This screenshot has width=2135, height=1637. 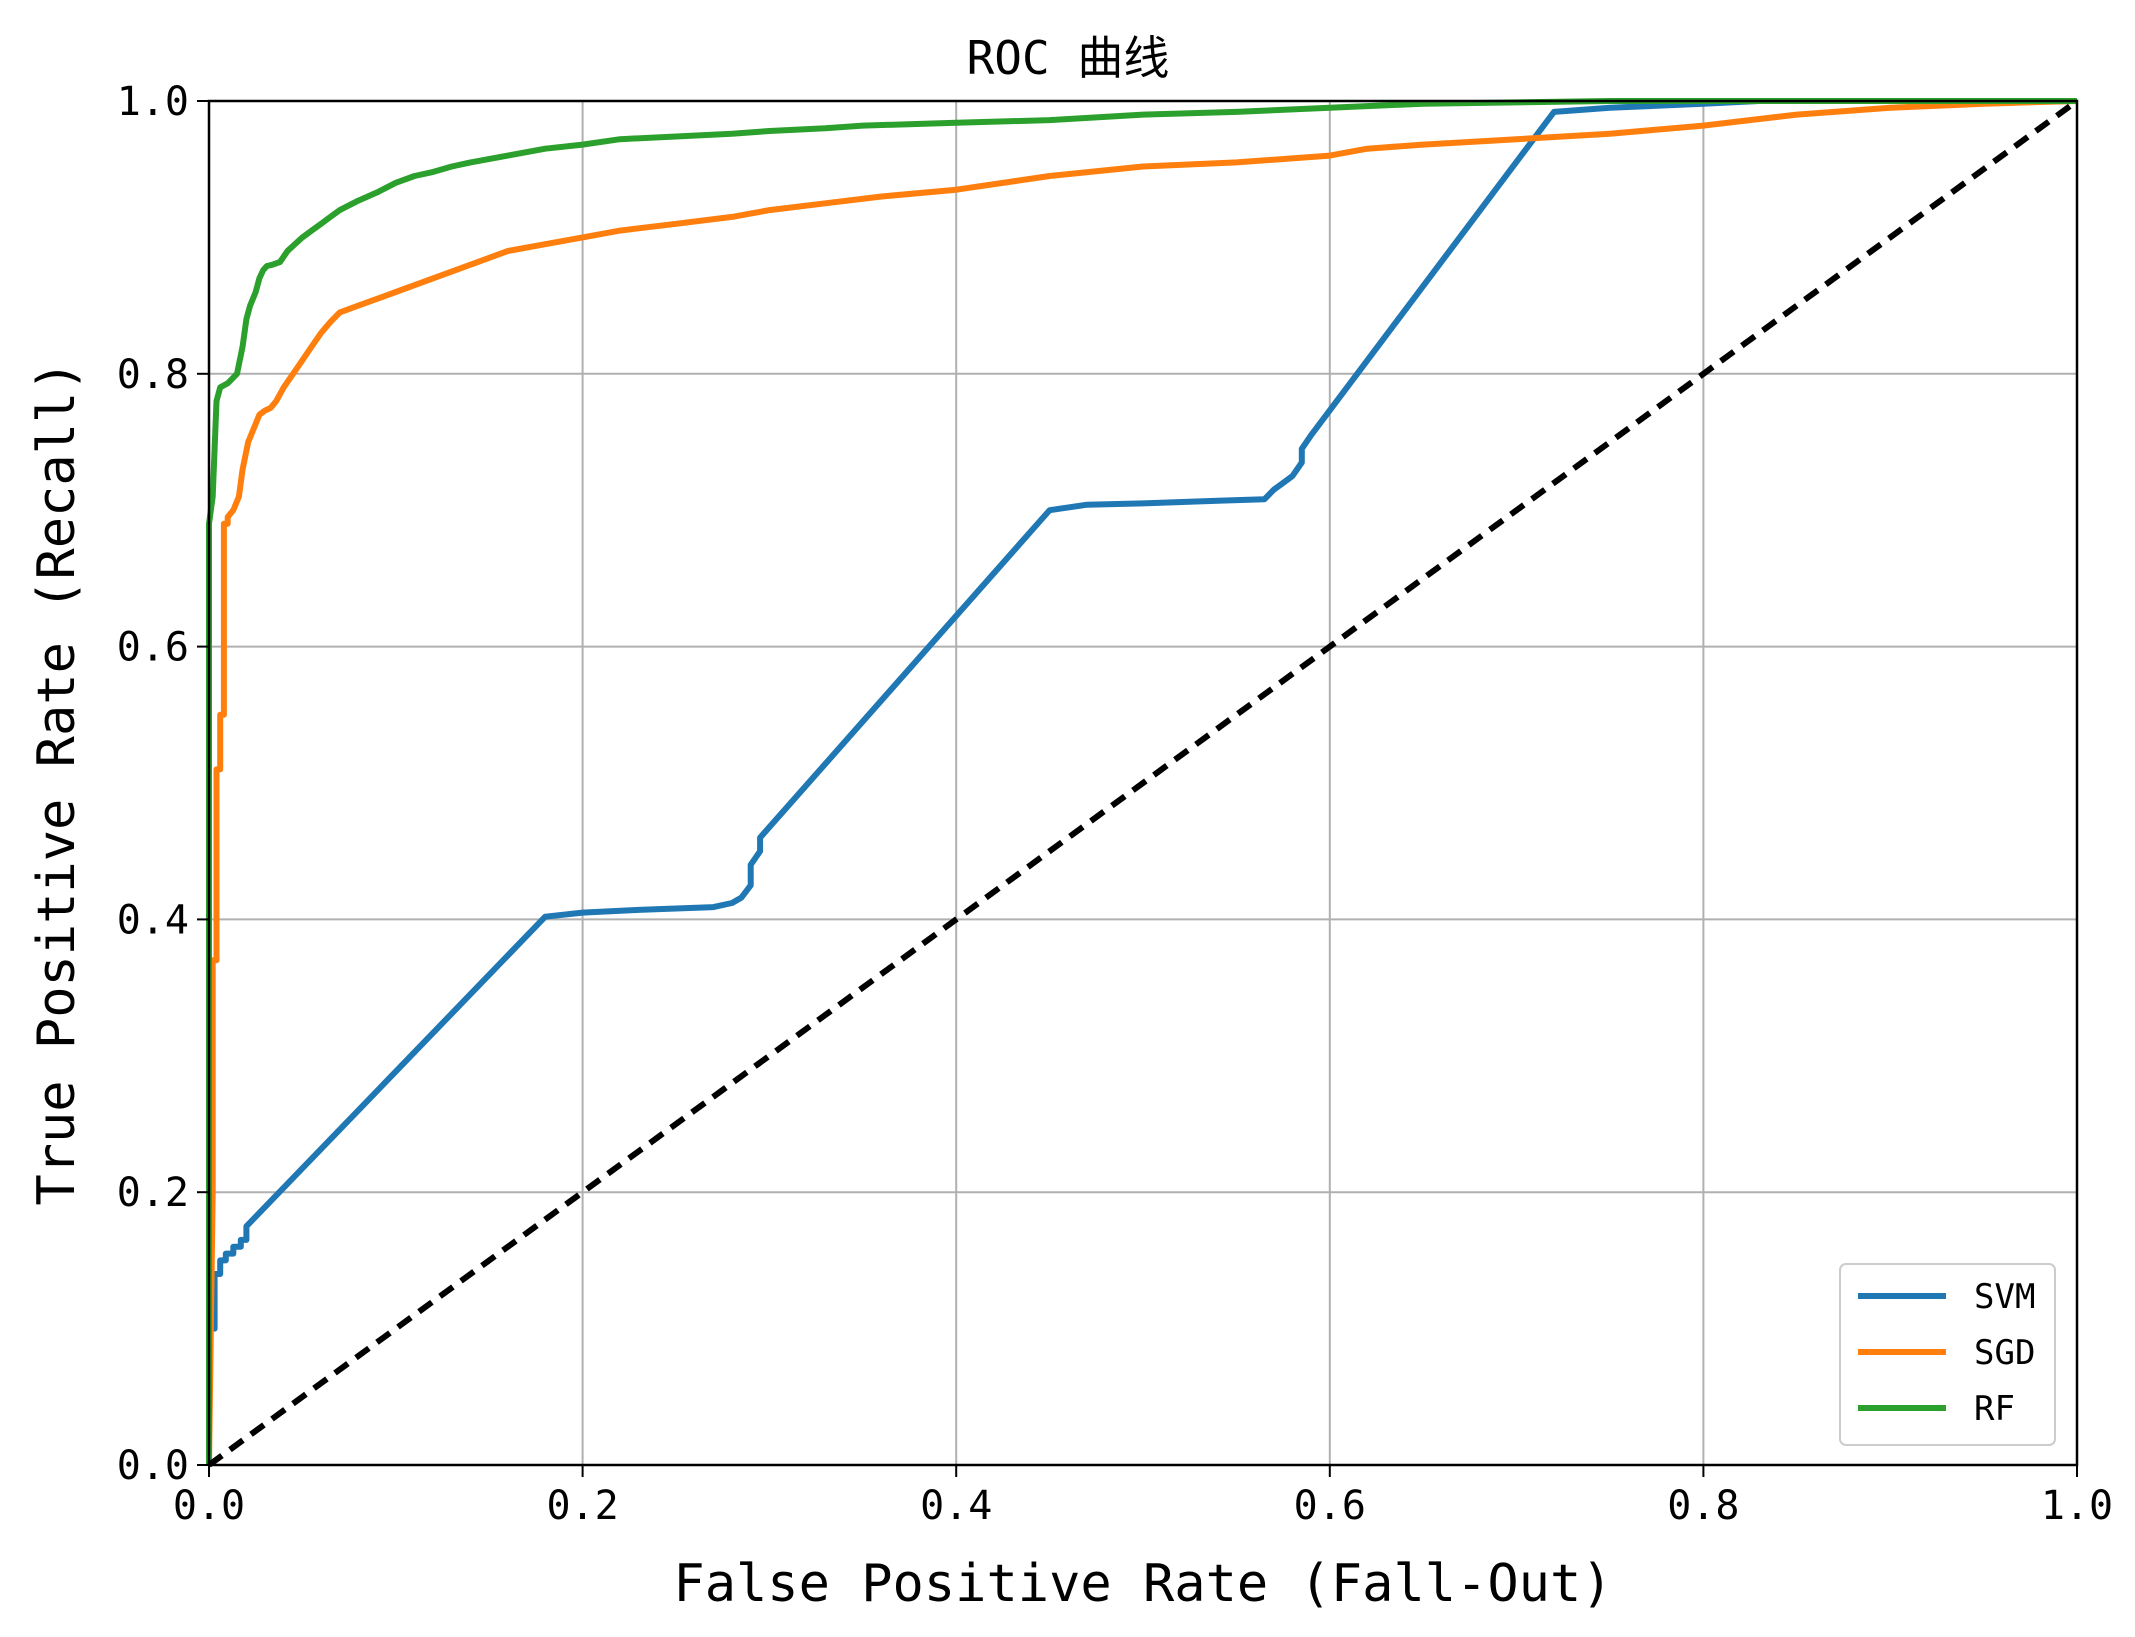 I want to click on y-tick-label-2: 0.4, so click(x=153, y=920).